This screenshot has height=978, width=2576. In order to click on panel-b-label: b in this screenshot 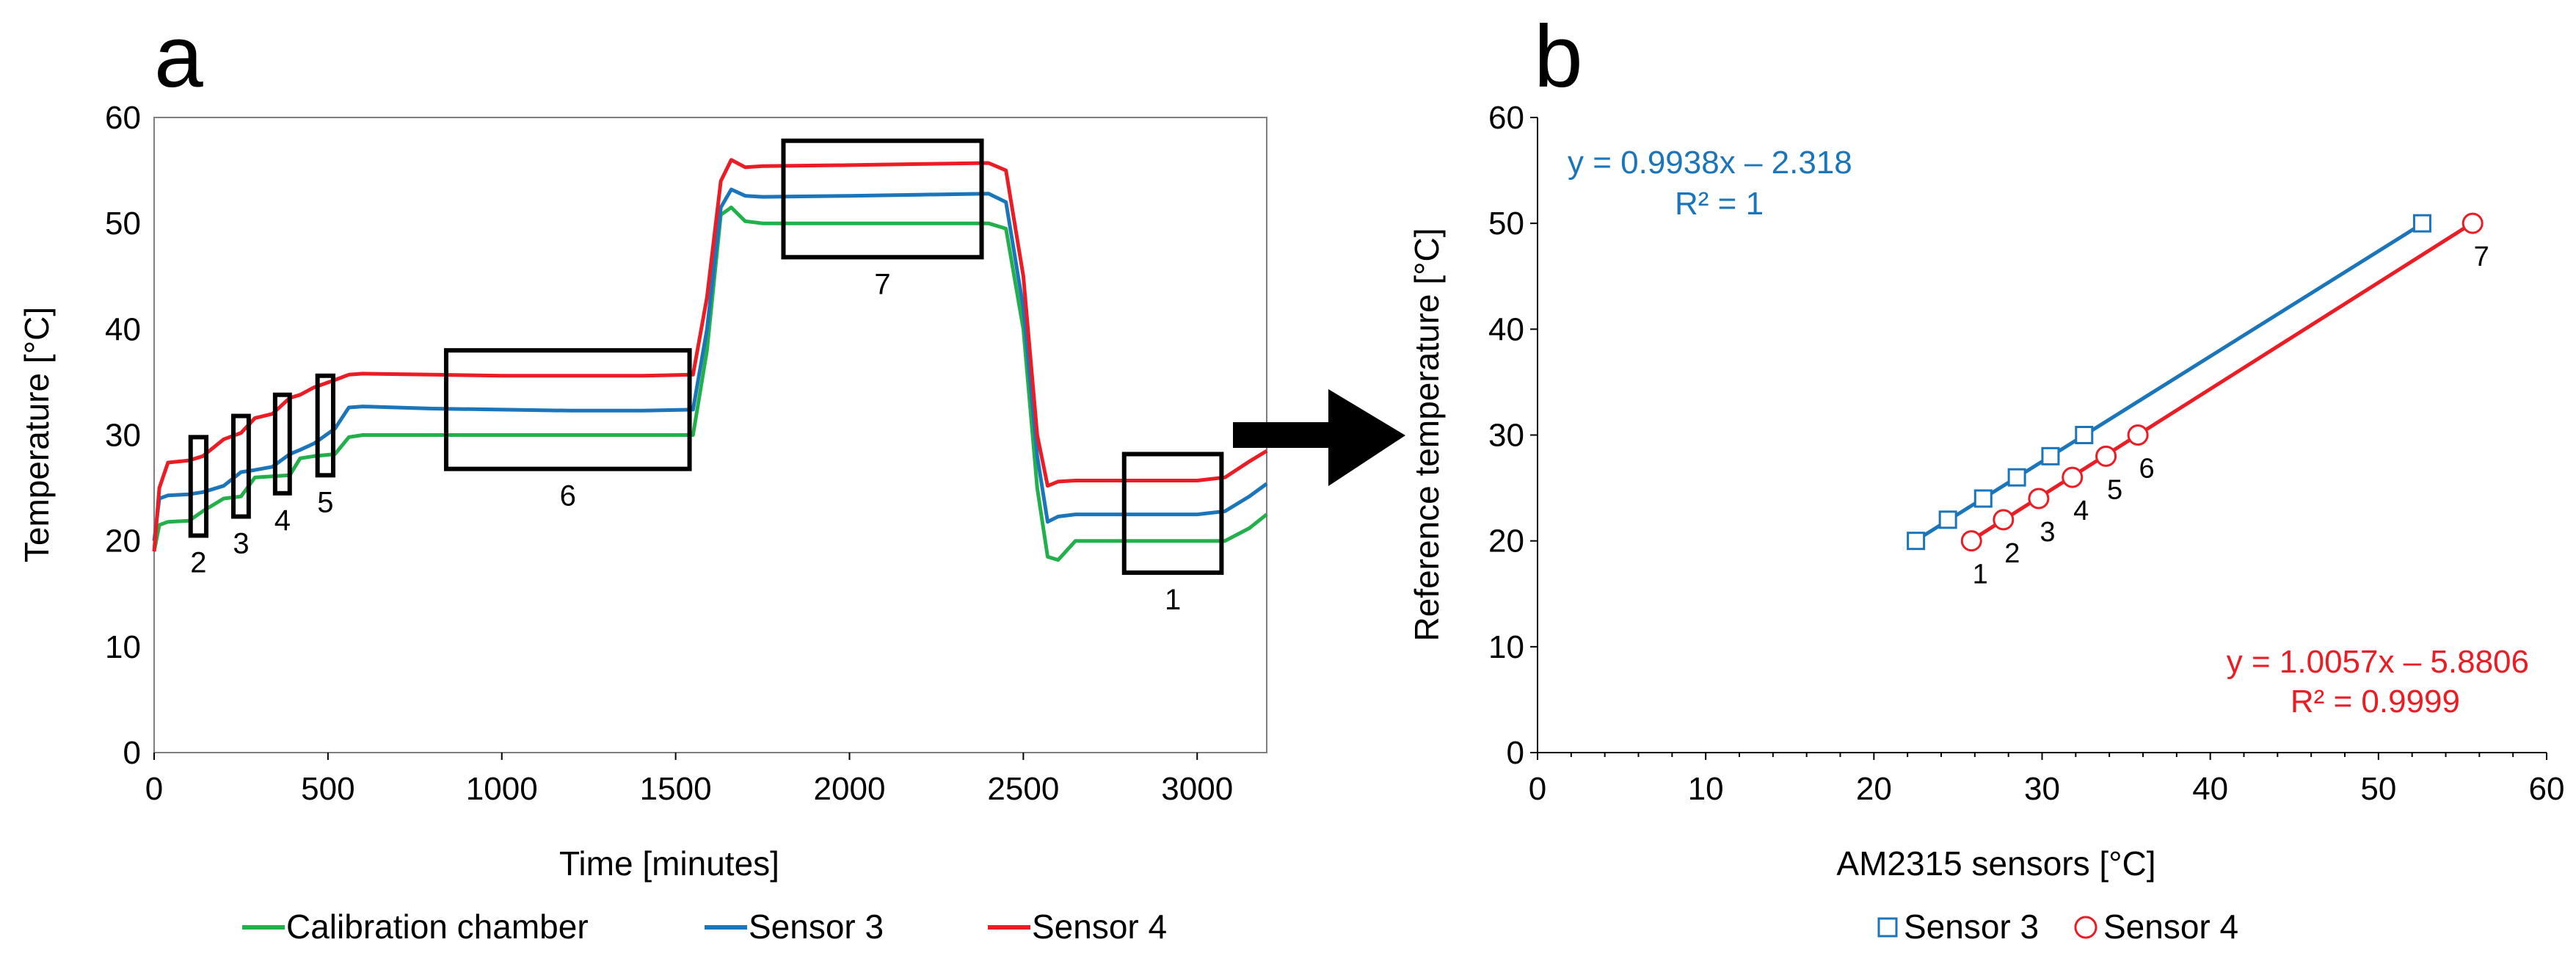, I will do `click(1558, 56)`.